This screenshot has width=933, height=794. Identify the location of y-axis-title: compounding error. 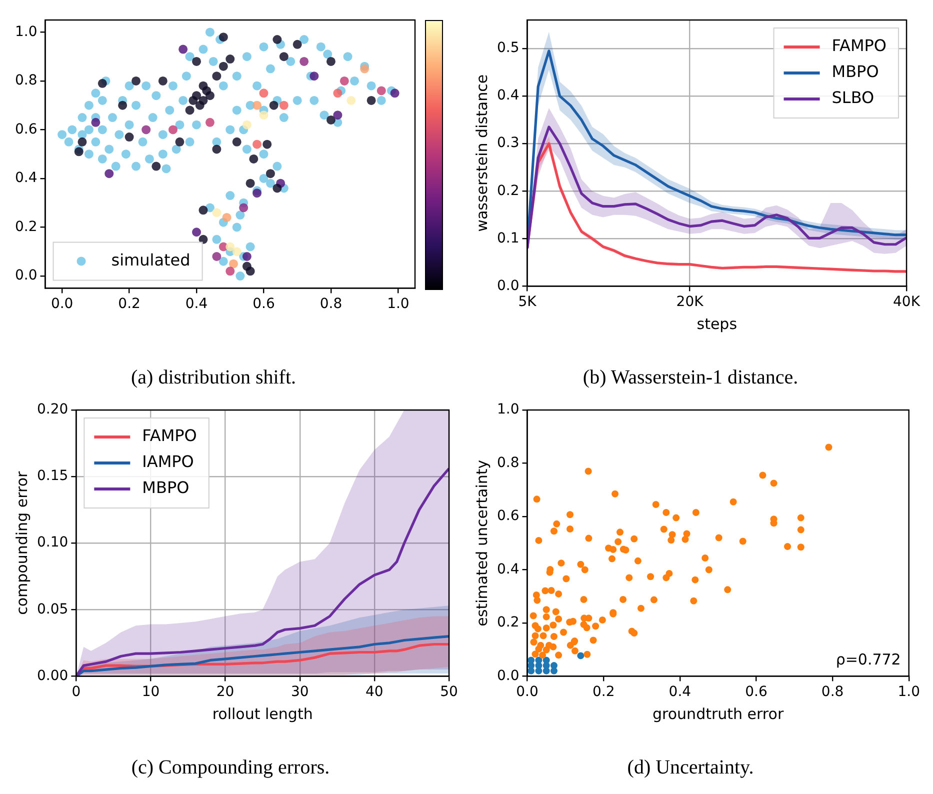
(21, 542).